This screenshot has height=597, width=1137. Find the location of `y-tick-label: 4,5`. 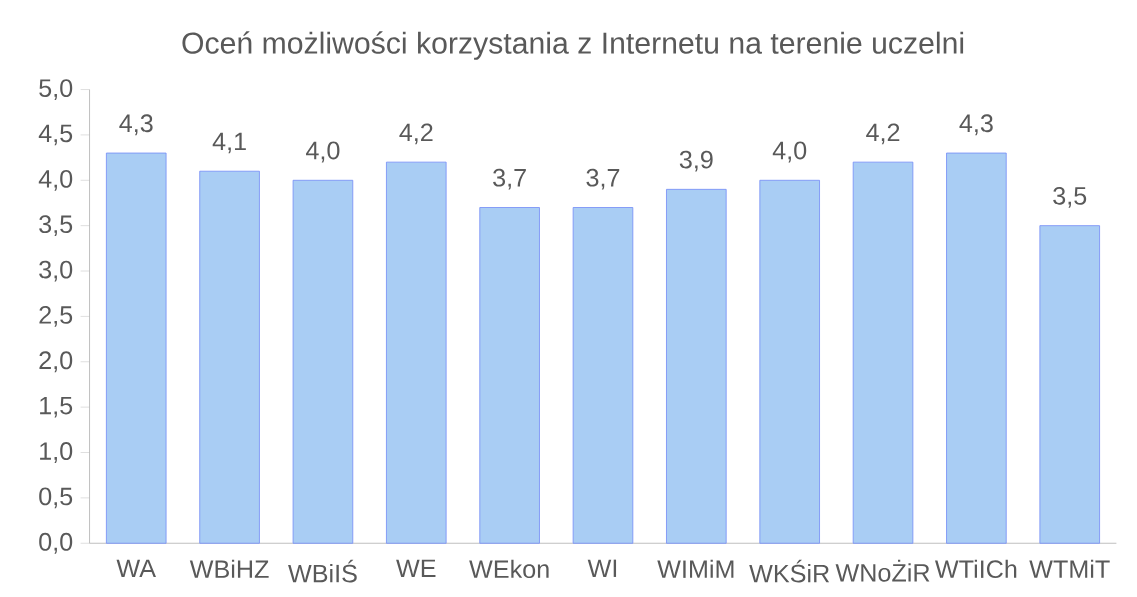

y-tick-label: 4,5 is located at coordinates (55, 135).